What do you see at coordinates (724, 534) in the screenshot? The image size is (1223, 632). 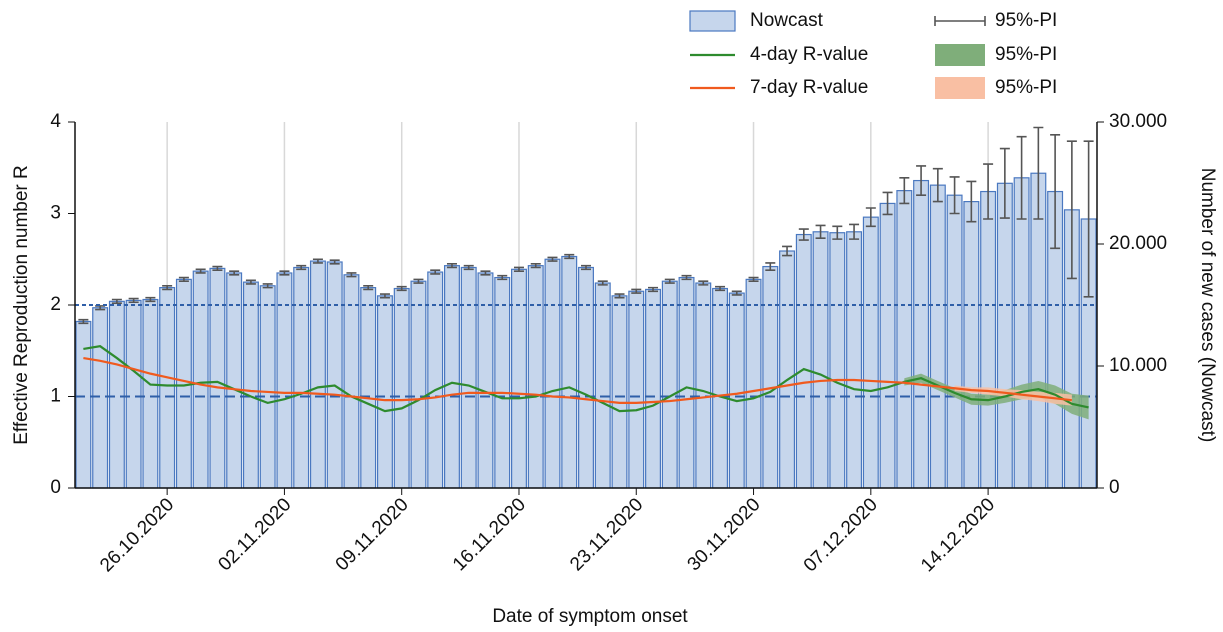 I see `x-tick-label: 30.11.2020` at bounding box center [724, 534].